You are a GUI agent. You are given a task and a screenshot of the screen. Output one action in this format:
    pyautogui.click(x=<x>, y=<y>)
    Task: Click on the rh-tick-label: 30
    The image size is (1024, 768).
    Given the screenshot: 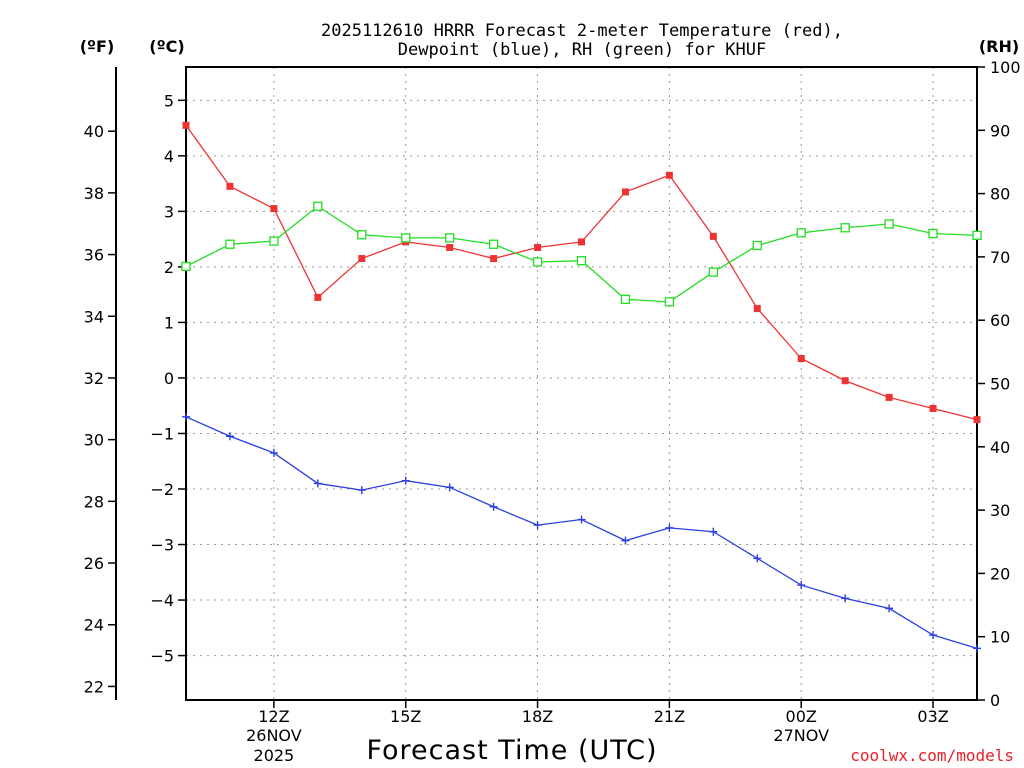 What is the action you would take?
    pyautogui.click(x=1000, y=510)
    